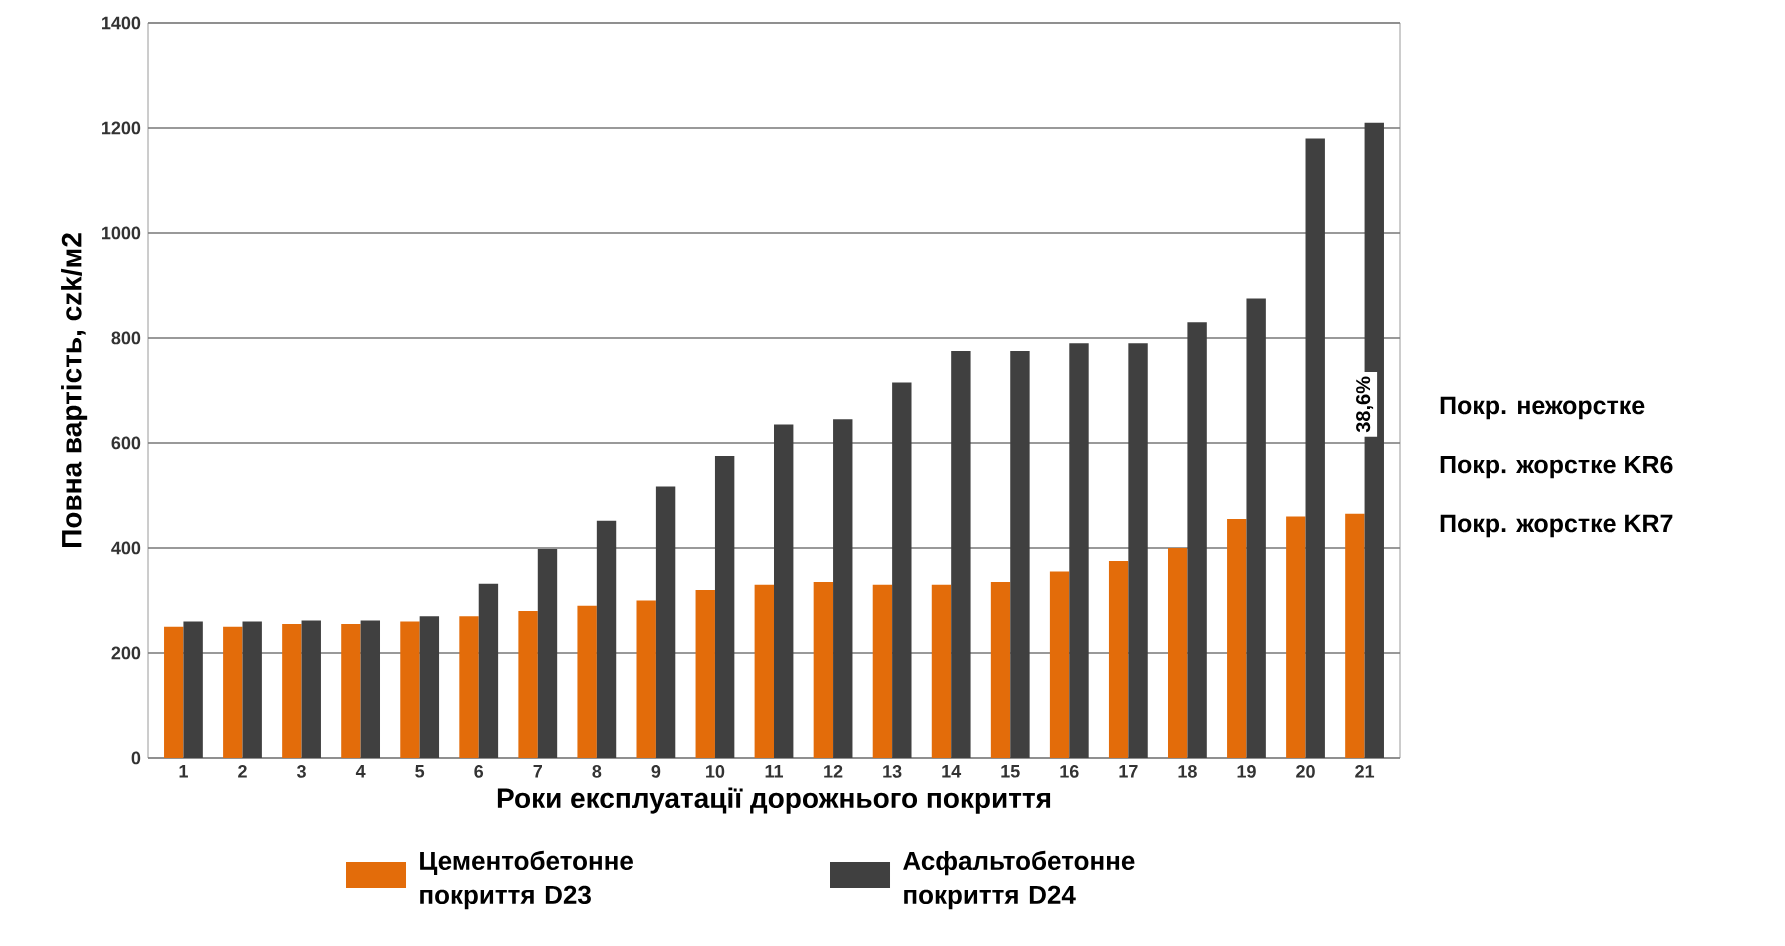  What do you see at coordinates (121, 128) in the screenshot?
I see `y-tick-label: 1200` at bounding box center [121, 128].